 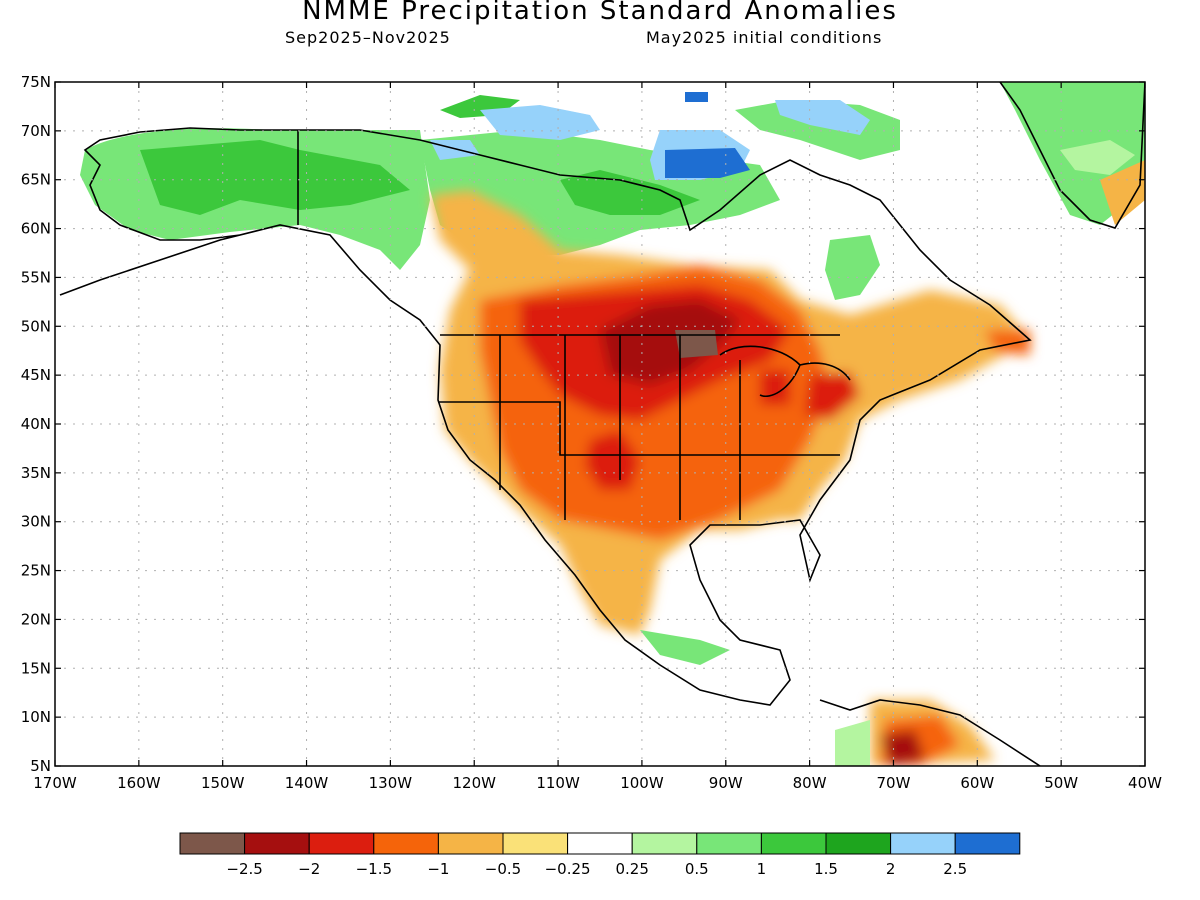 What do you see at coordinates (55, 783) in the screenshot?
I see `lon-label: 170W` at bounding box center [55, 783].